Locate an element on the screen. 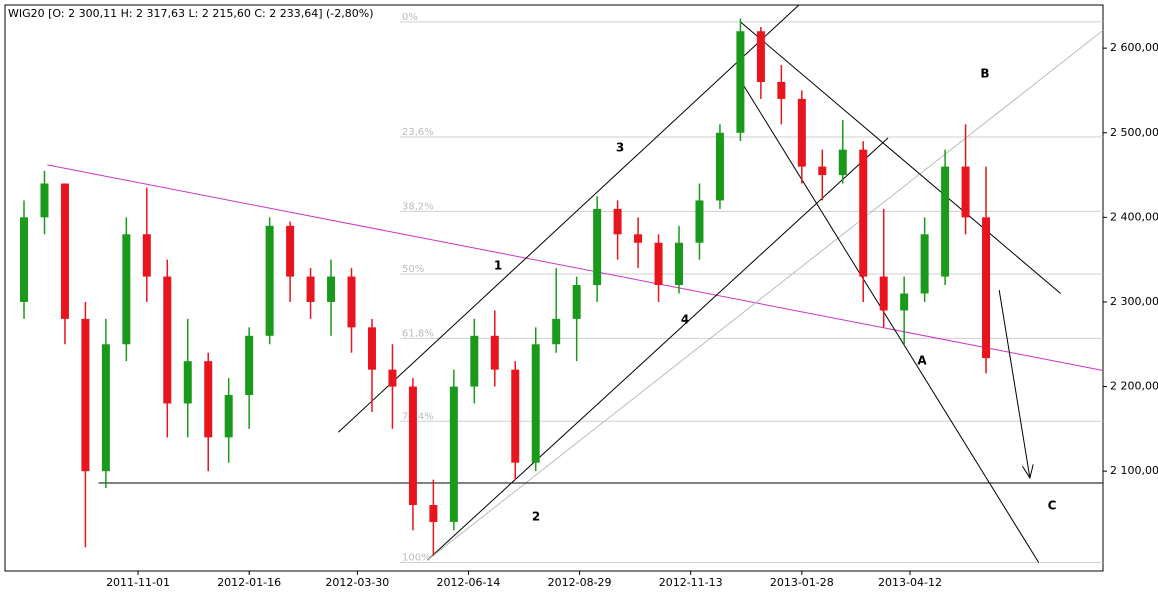 This screenshot has width=1158, height=595. fib-label: 61,8% is located at coordinates (418, 333).